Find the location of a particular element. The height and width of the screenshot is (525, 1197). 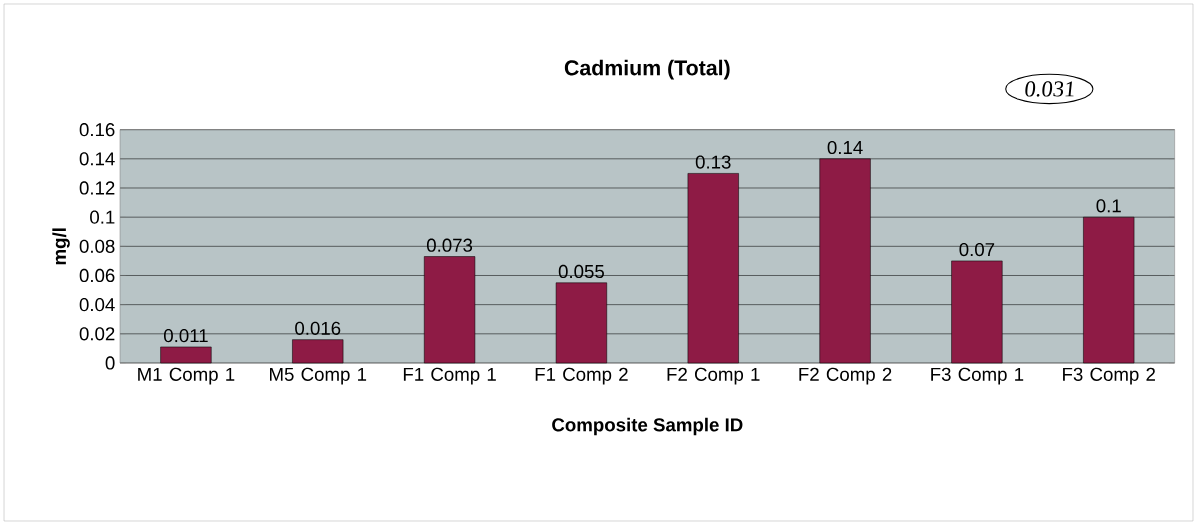

y-tick-label: 0 is located at coordinates (110, 363).